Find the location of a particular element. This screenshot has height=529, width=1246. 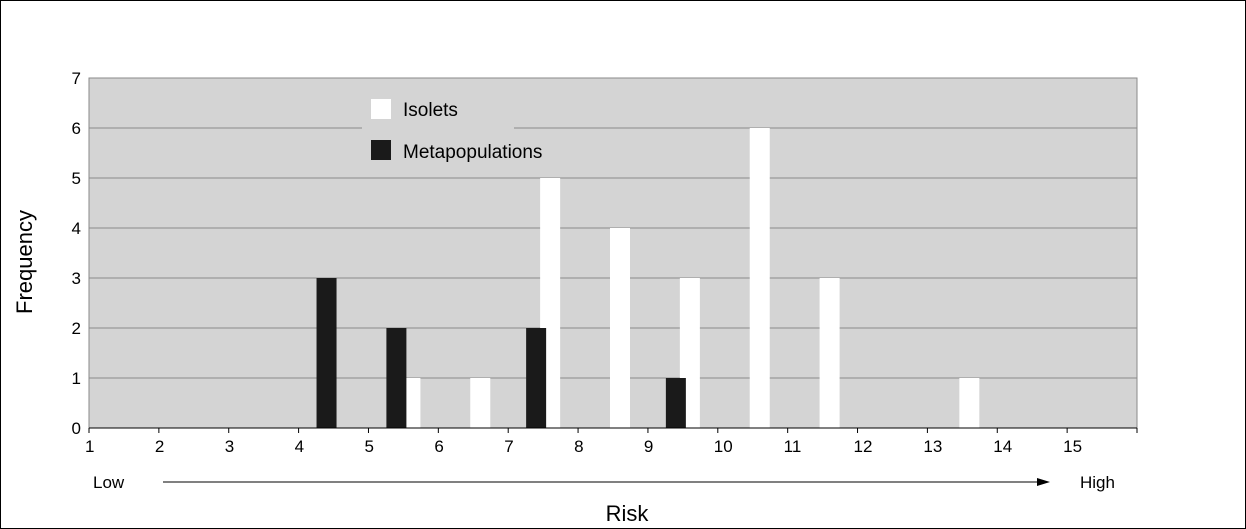

x-tick-label: 12 is located at coordinates (863, 446).